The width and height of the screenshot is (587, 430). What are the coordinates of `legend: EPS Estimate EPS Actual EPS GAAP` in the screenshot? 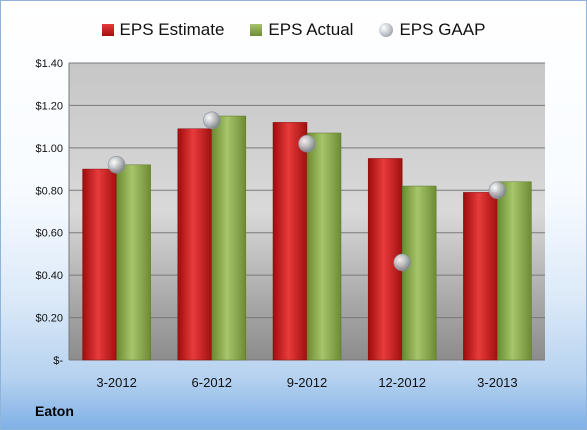 It's located at (293, 30).